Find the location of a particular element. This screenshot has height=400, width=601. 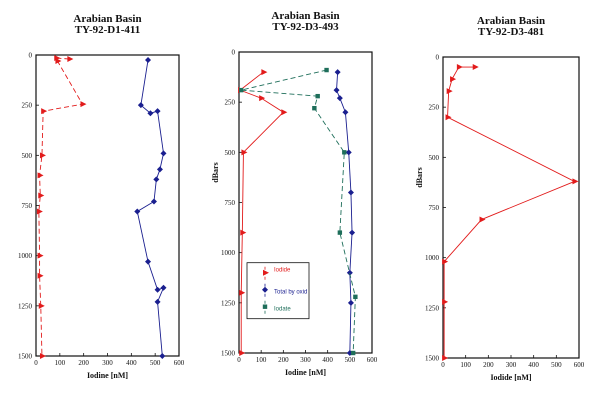

legend-entry-label: Iodide is located at coordinates (282, 271).